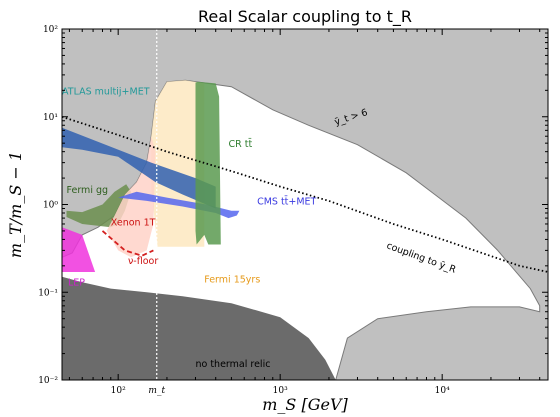 The image size is (560, 417). Describe the element at coordinates (208, 163) in the screenshot. I see `region-cr-tt` at that location.